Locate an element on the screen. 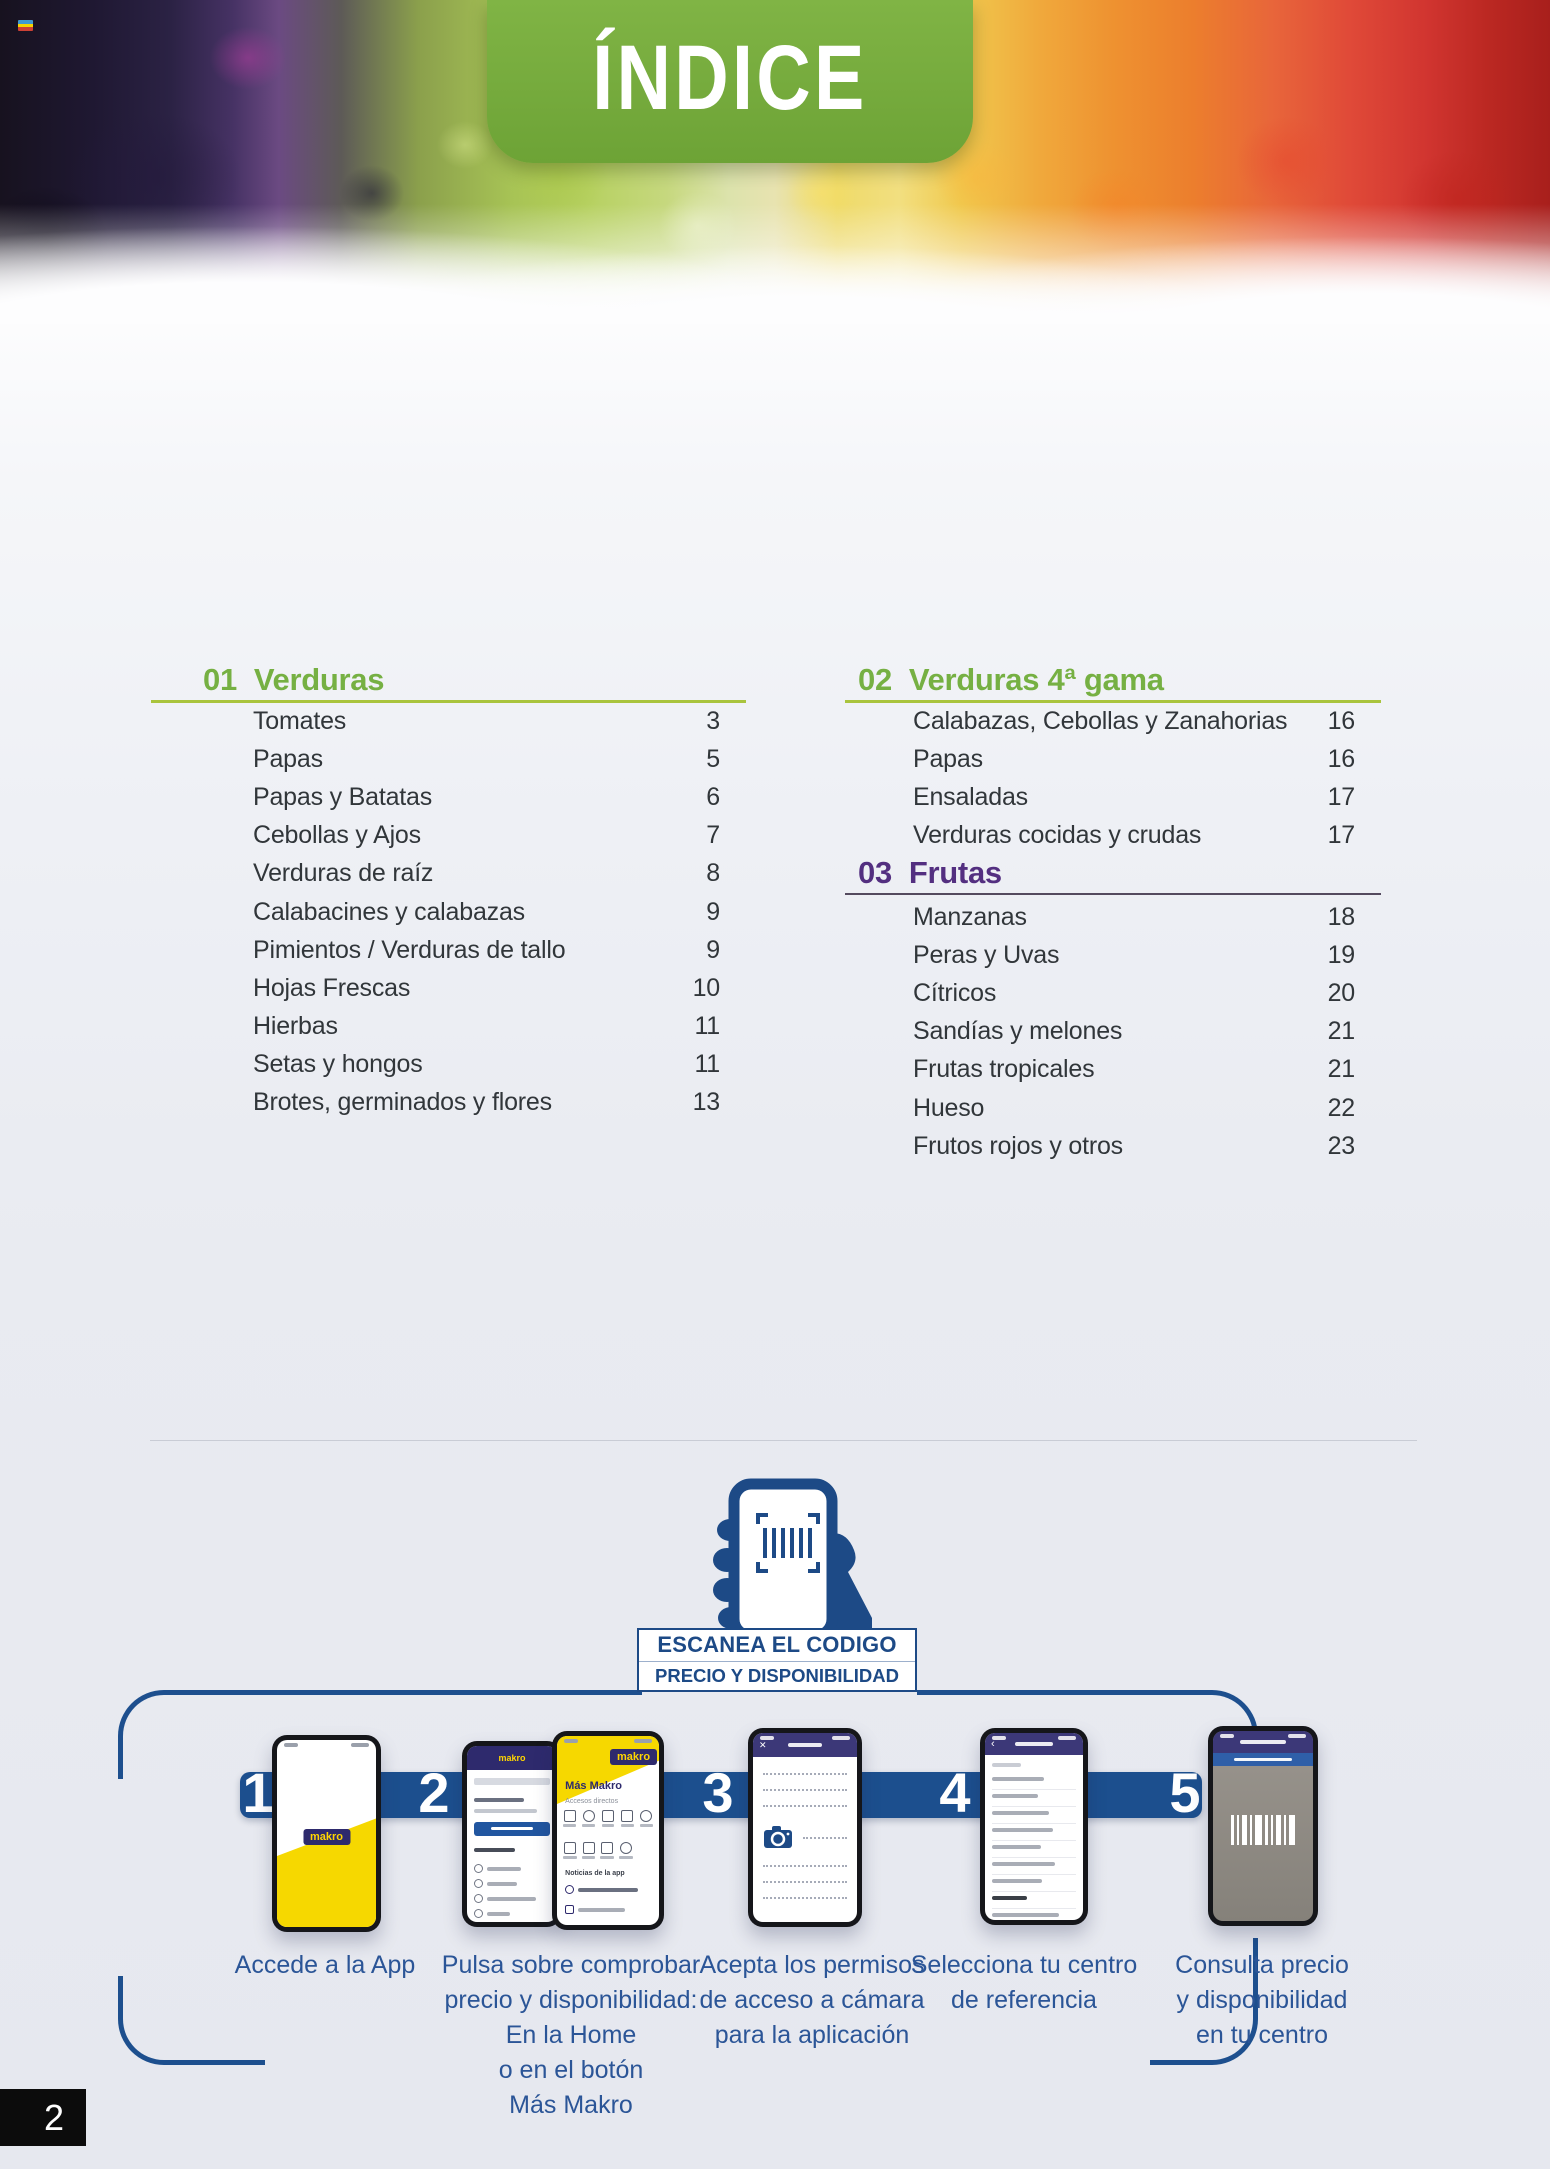 This screenshot has width=1550, height=2169. search-field-placeholder is located at coordinates (512, 1781).